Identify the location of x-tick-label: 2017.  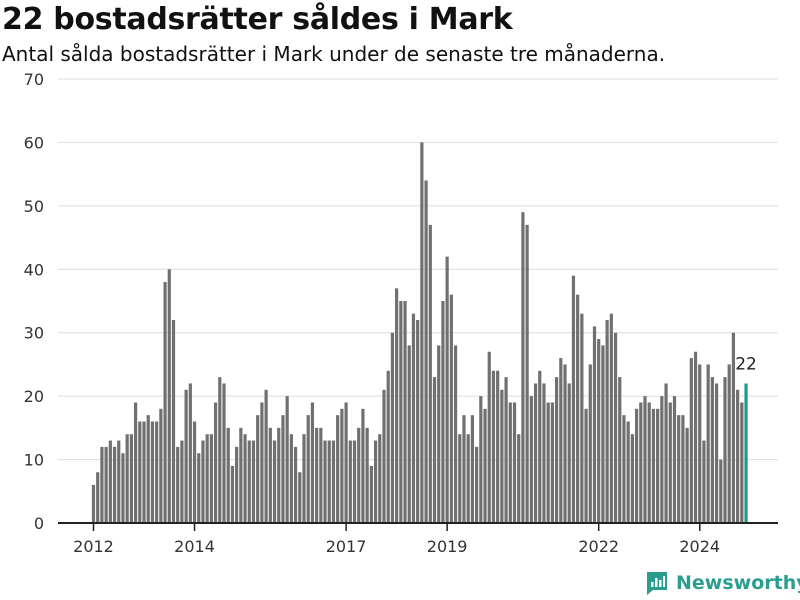
(346, 546).